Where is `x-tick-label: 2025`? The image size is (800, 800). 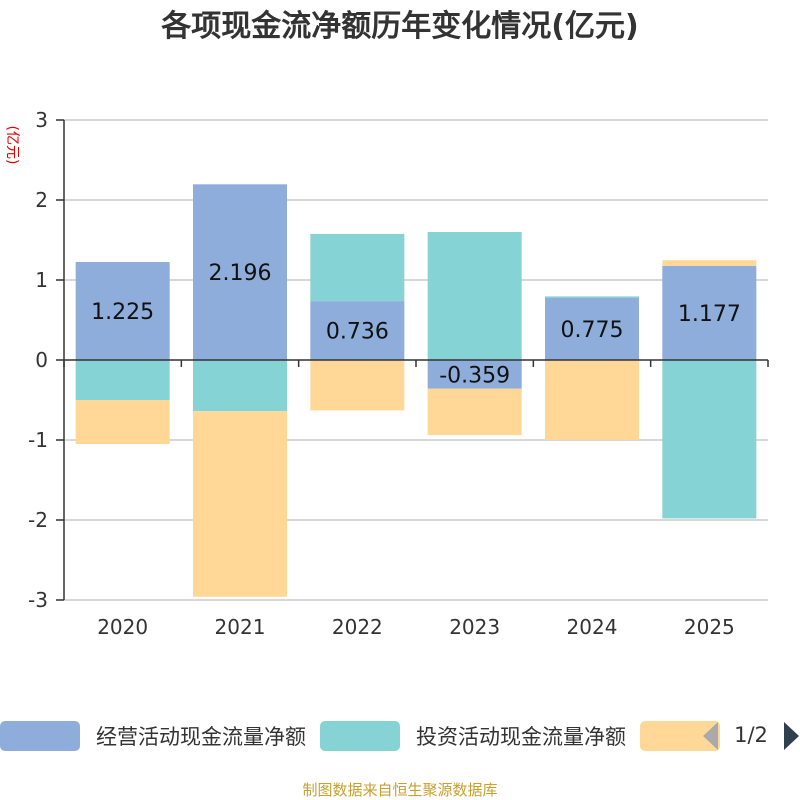 x-tick-label: 2025 is located at coordinates (709, 627).